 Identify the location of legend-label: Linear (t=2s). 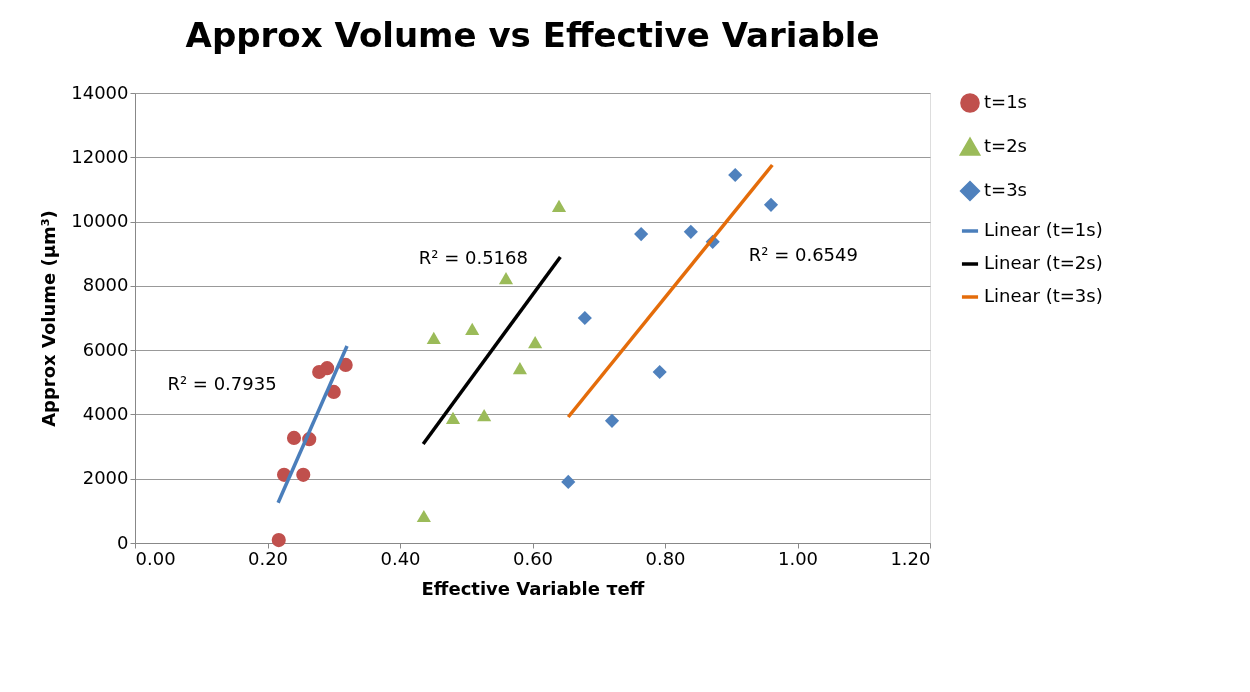
(1043, 262).